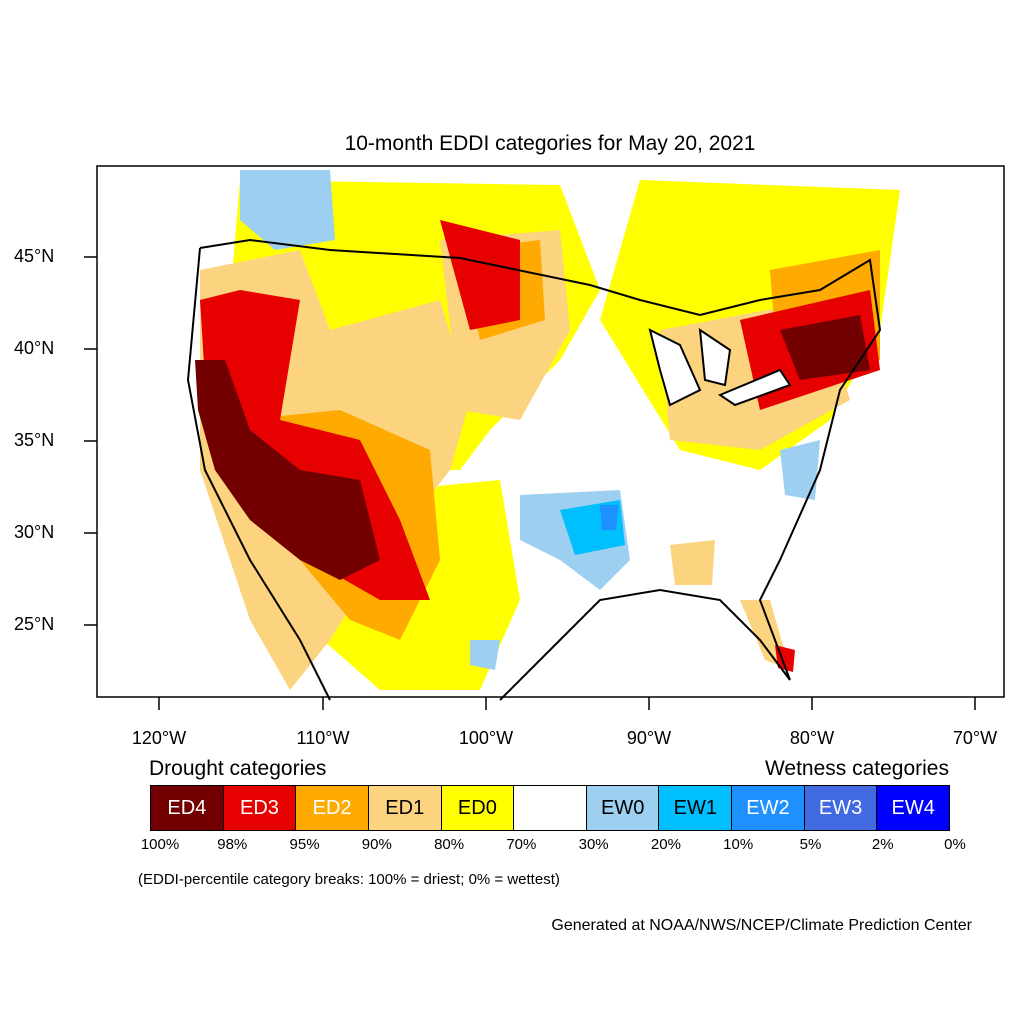 This screenshot has height=1024, width=1024. I want to click on region-ed3-west, so click(315, 445).